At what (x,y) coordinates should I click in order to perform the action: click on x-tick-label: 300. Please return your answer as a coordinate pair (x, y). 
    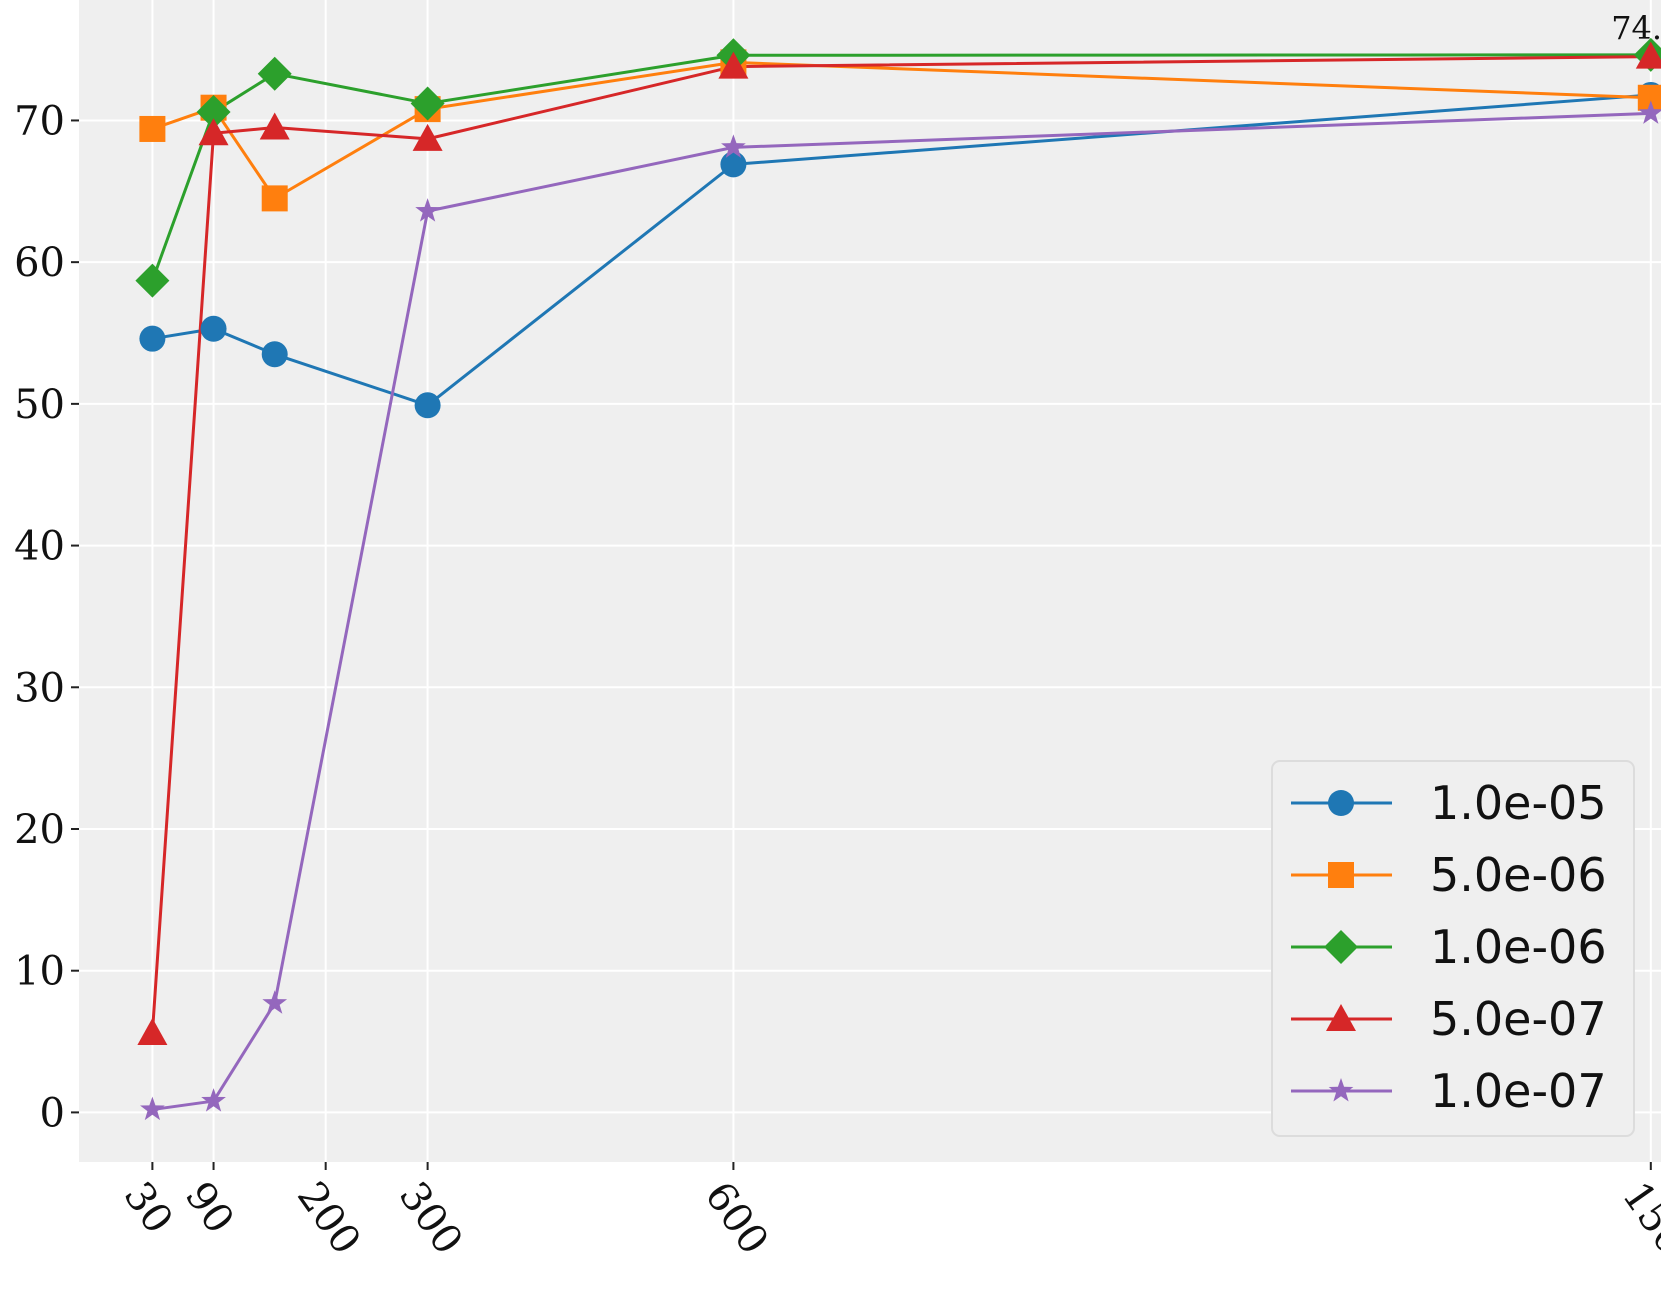
    Looking at the image, I should click on (430, 1218).